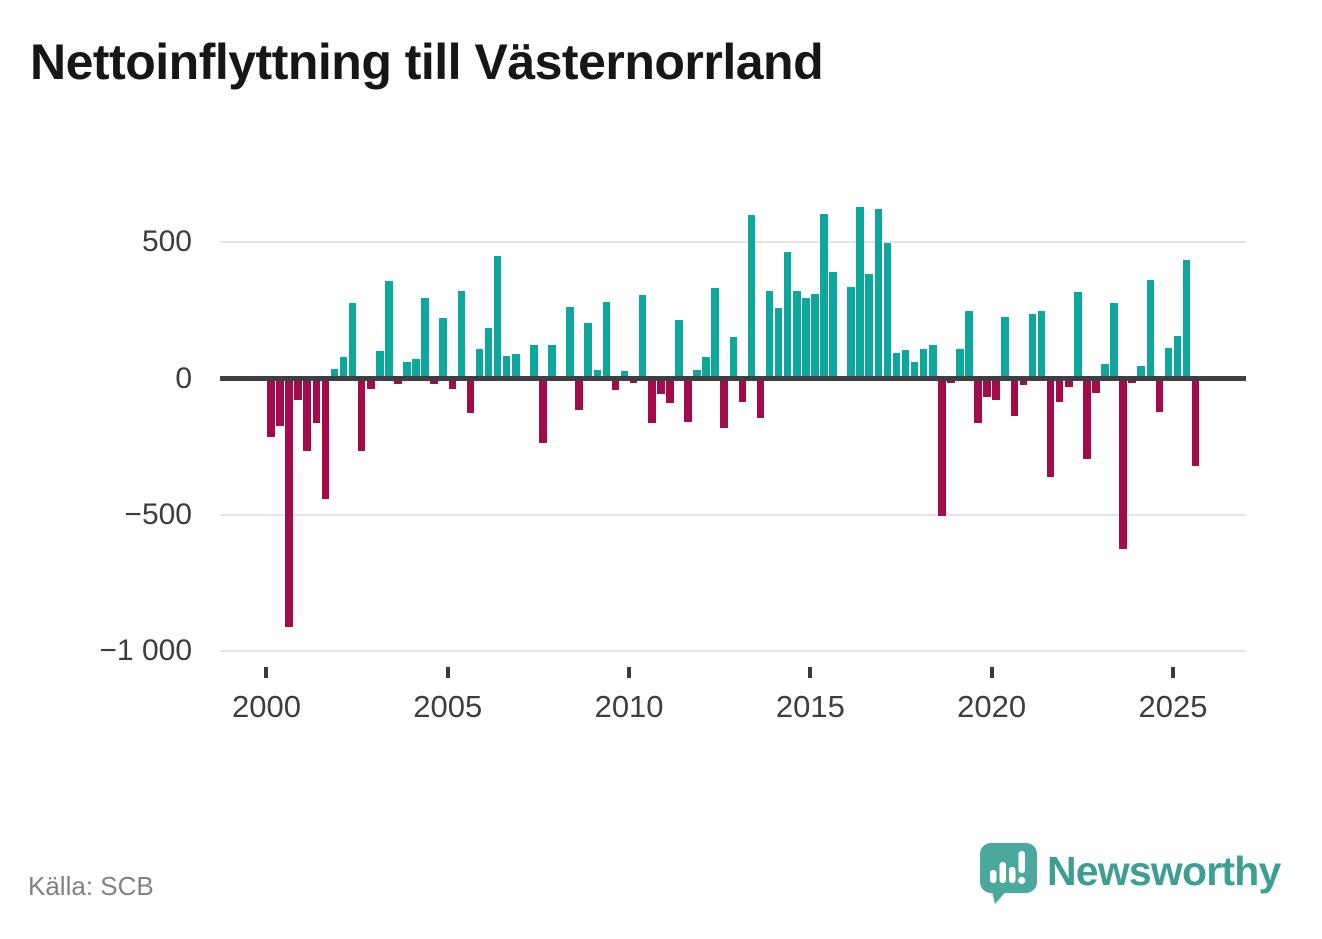 This screenshot has height=939, width=1322. What do you see at coordinates (697, 374) in the screenshot?
I see `bar-2011K4` at bounding box center [697, 374].